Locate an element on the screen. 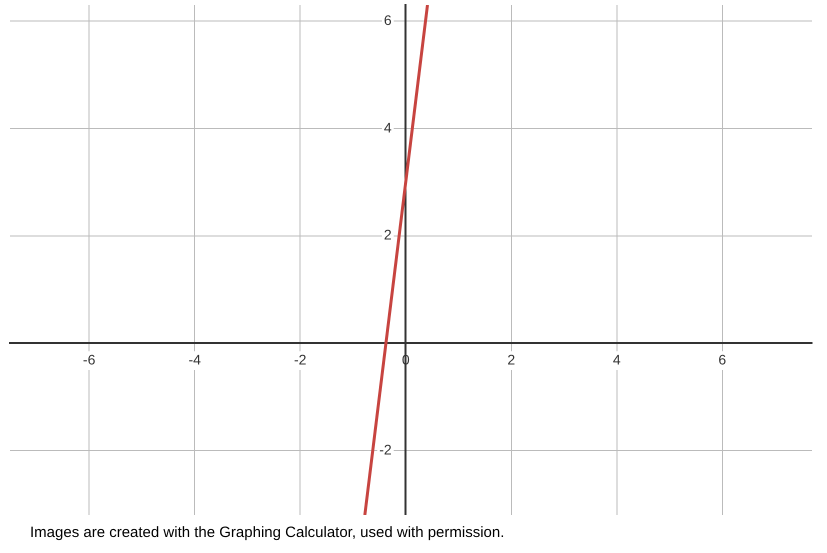 This screenshot has width=827, height=553. y-tick-label: -2 is located at coordinates (385, 449).